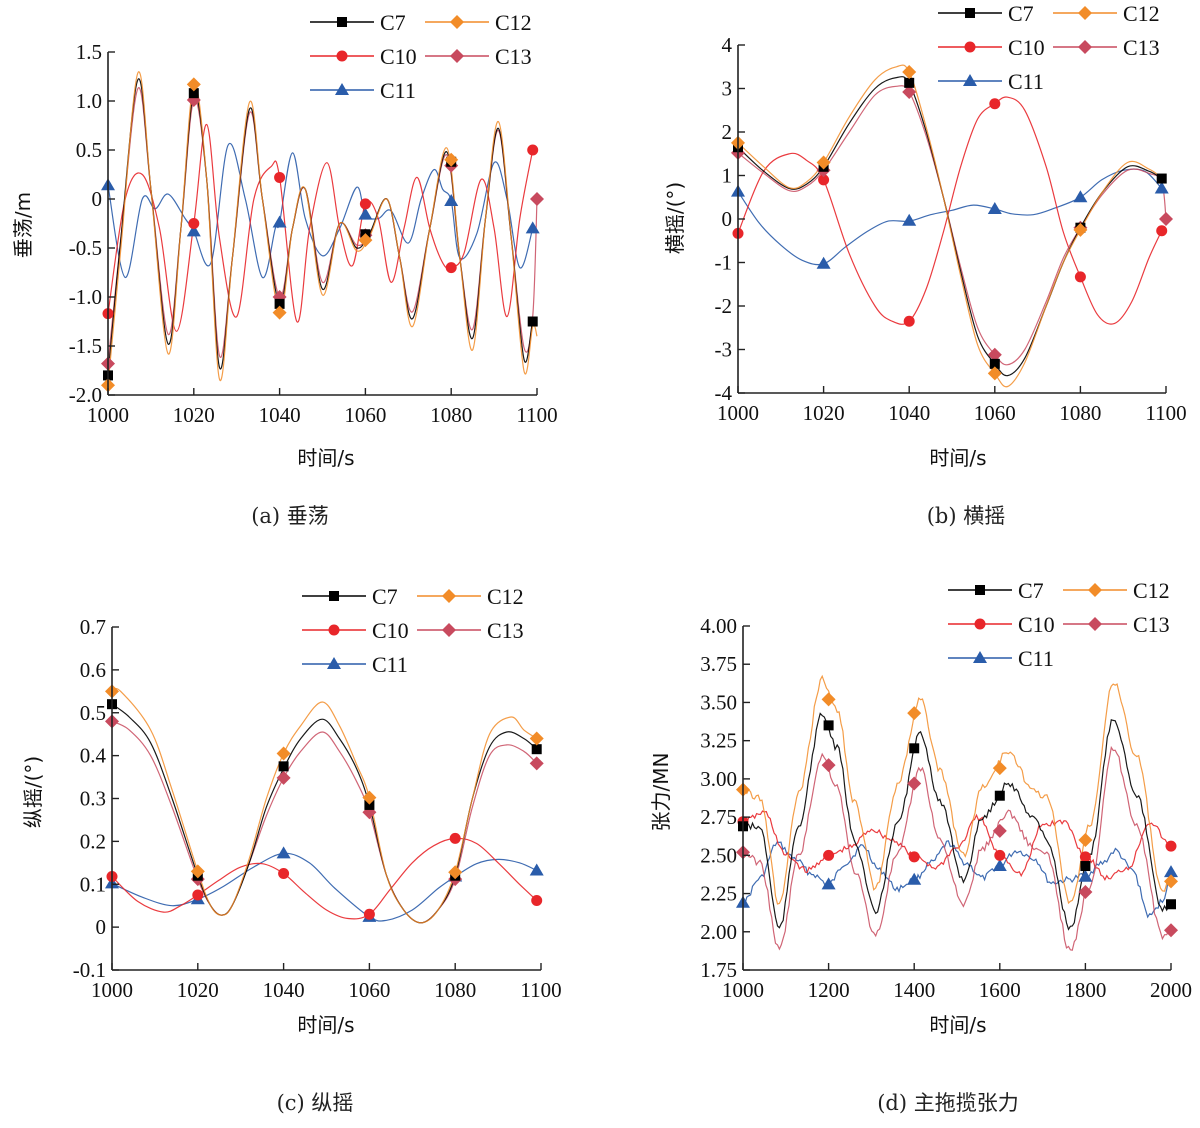 The height and width of the screenshot is (1128, 1200). What do you see at coordinates (93, 884) in the screenshot?
I see `y-tick-label-c: 0.1` at bounding box center [93, 884].